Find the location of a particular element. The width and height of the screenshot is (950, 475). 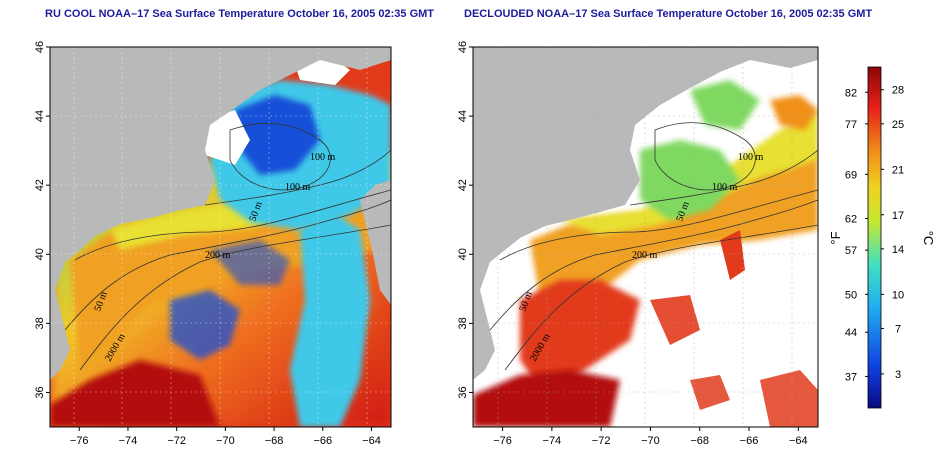

celsius-tick-label: 21 is located at coordinates (898, 170).